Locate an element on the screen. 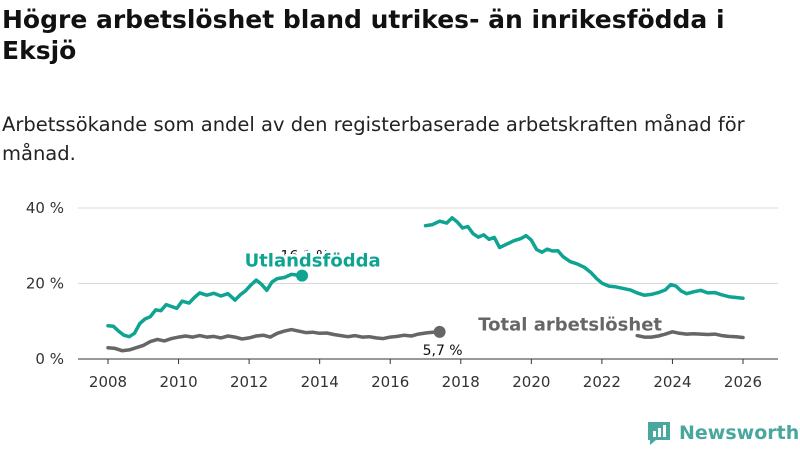 This screenshot has height=450, width=800. x-tick-label: 2016 is located at coordinates (390, 382).